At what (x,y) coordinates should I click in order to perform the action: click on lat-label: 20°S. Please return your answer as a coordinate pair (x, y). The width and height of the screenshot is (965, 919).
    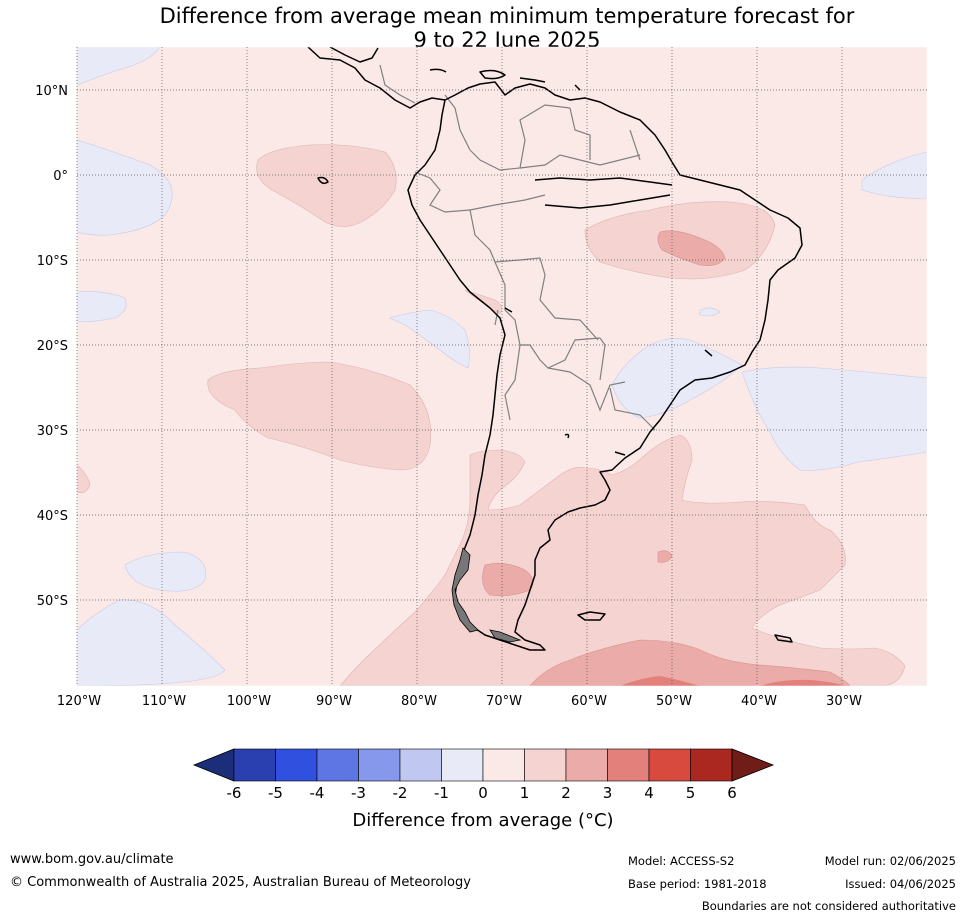
    Looking at the image, I should click on (52, 346).